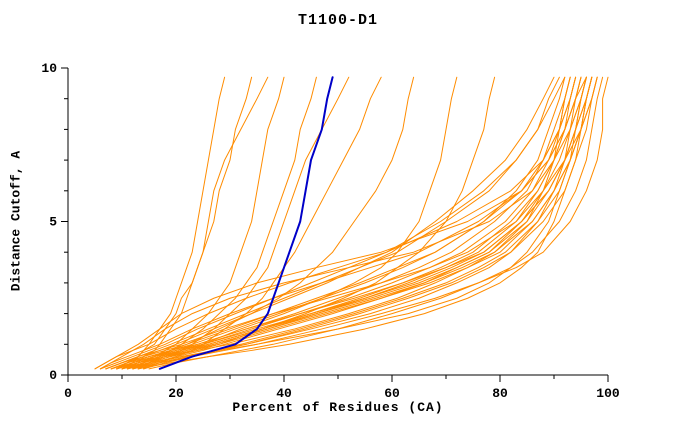  What do you see at coordinates (49, 68) in the screenshot?
I see `y-tick-label: 10` at bounding box center [49, 68].